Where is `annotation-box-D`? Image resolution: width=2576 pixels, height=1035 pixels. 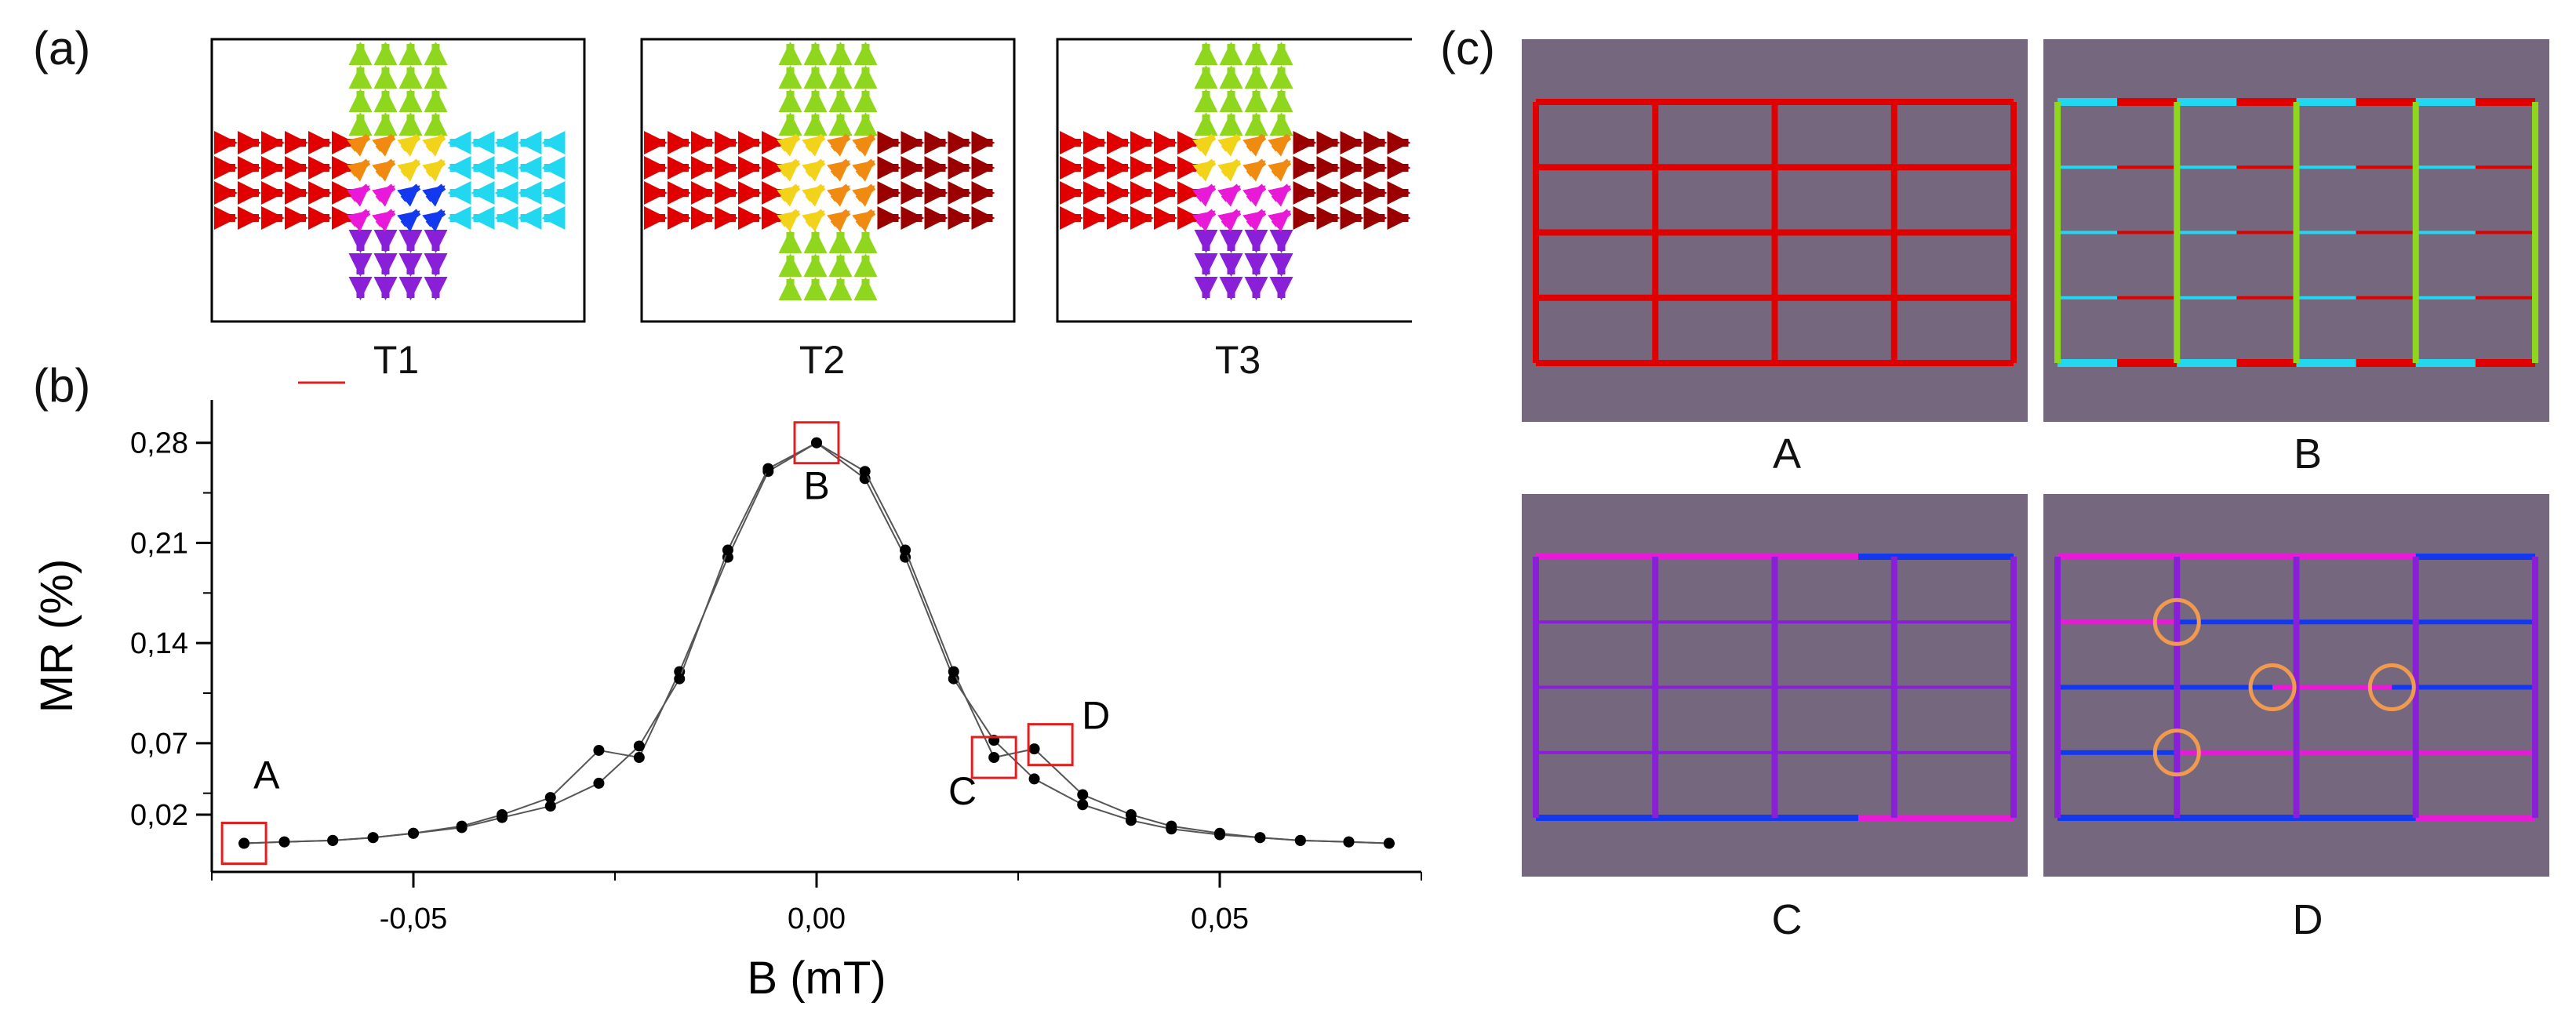 annotation-box-D is located at coordinates (1050, 745).